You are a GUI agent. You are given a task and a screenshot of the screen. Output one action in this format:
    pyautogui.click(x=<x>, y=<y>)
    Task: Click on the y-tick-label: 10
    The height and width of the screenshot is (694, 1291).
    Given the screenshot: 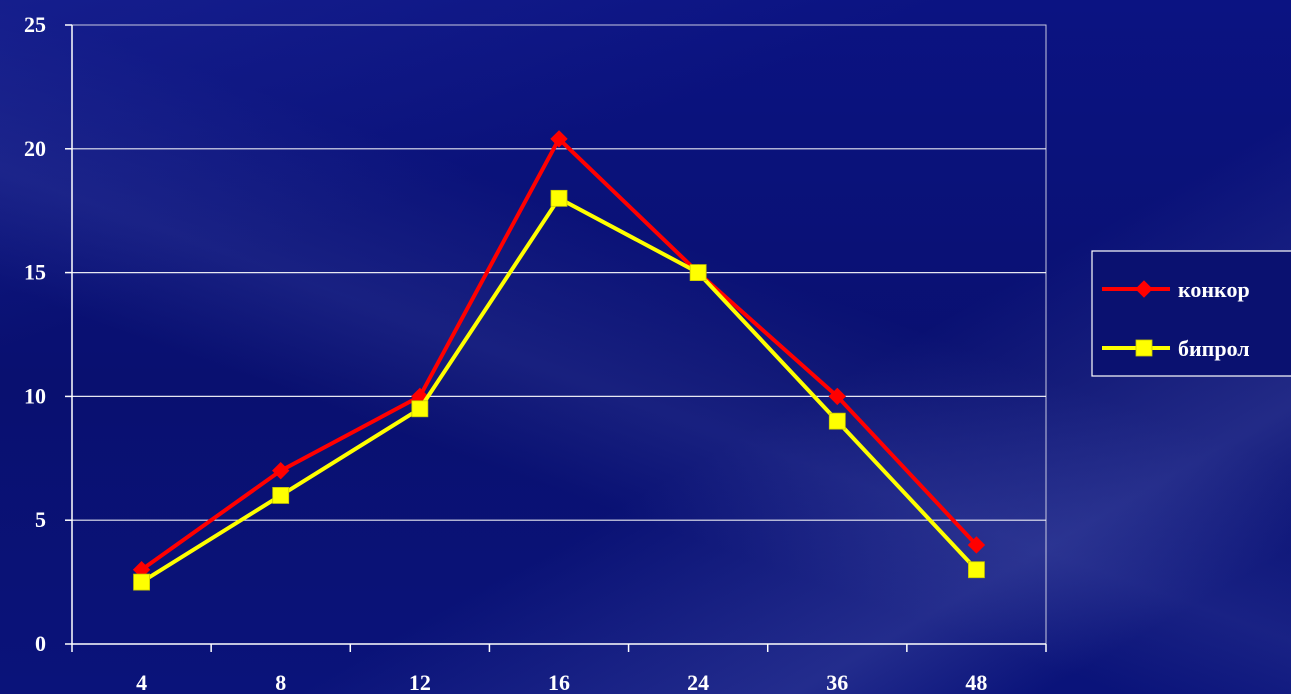 What is the action you would take?
    pyautogui.click(x=35, y=395)
    